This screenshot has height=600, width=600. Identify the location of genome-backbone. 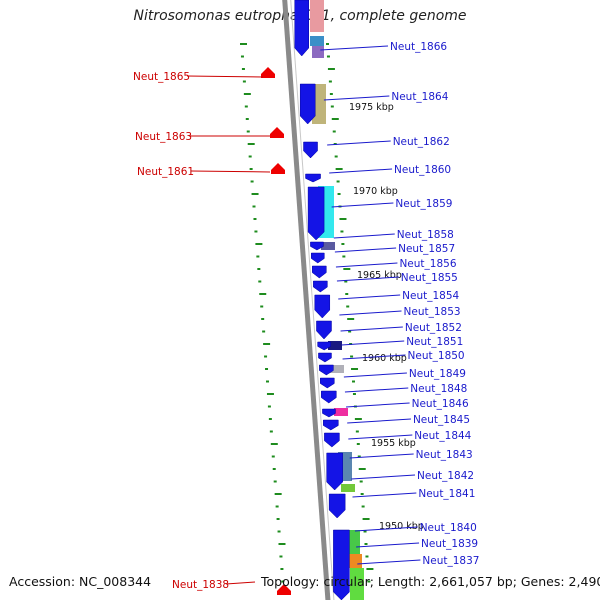
(306, 300).